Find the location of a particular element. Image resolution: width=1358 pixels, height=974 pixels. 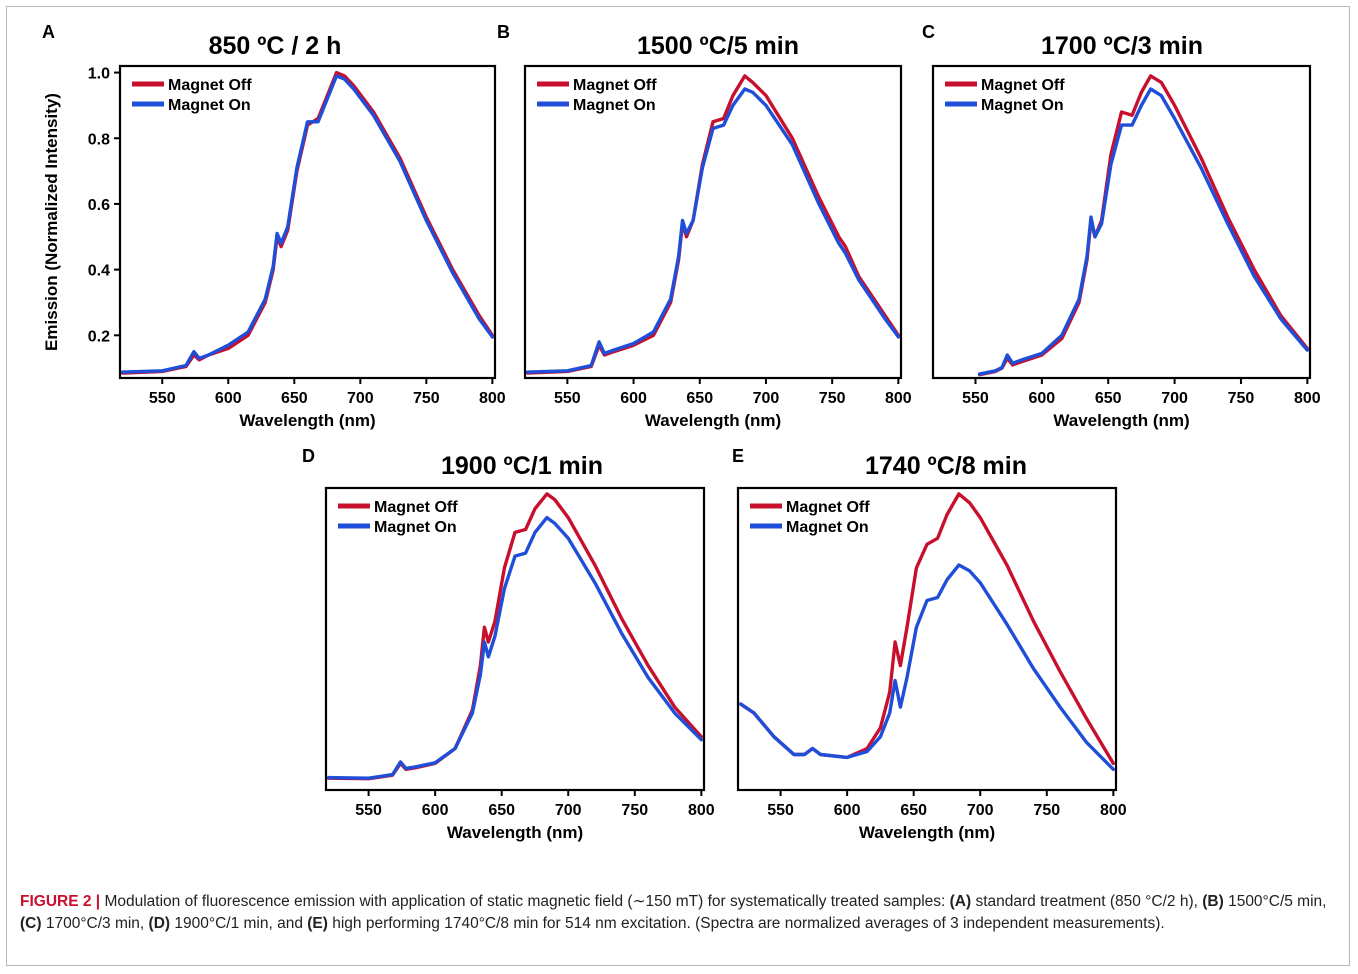

series-line-d-magnet-on is located at coordinates (515, 647).